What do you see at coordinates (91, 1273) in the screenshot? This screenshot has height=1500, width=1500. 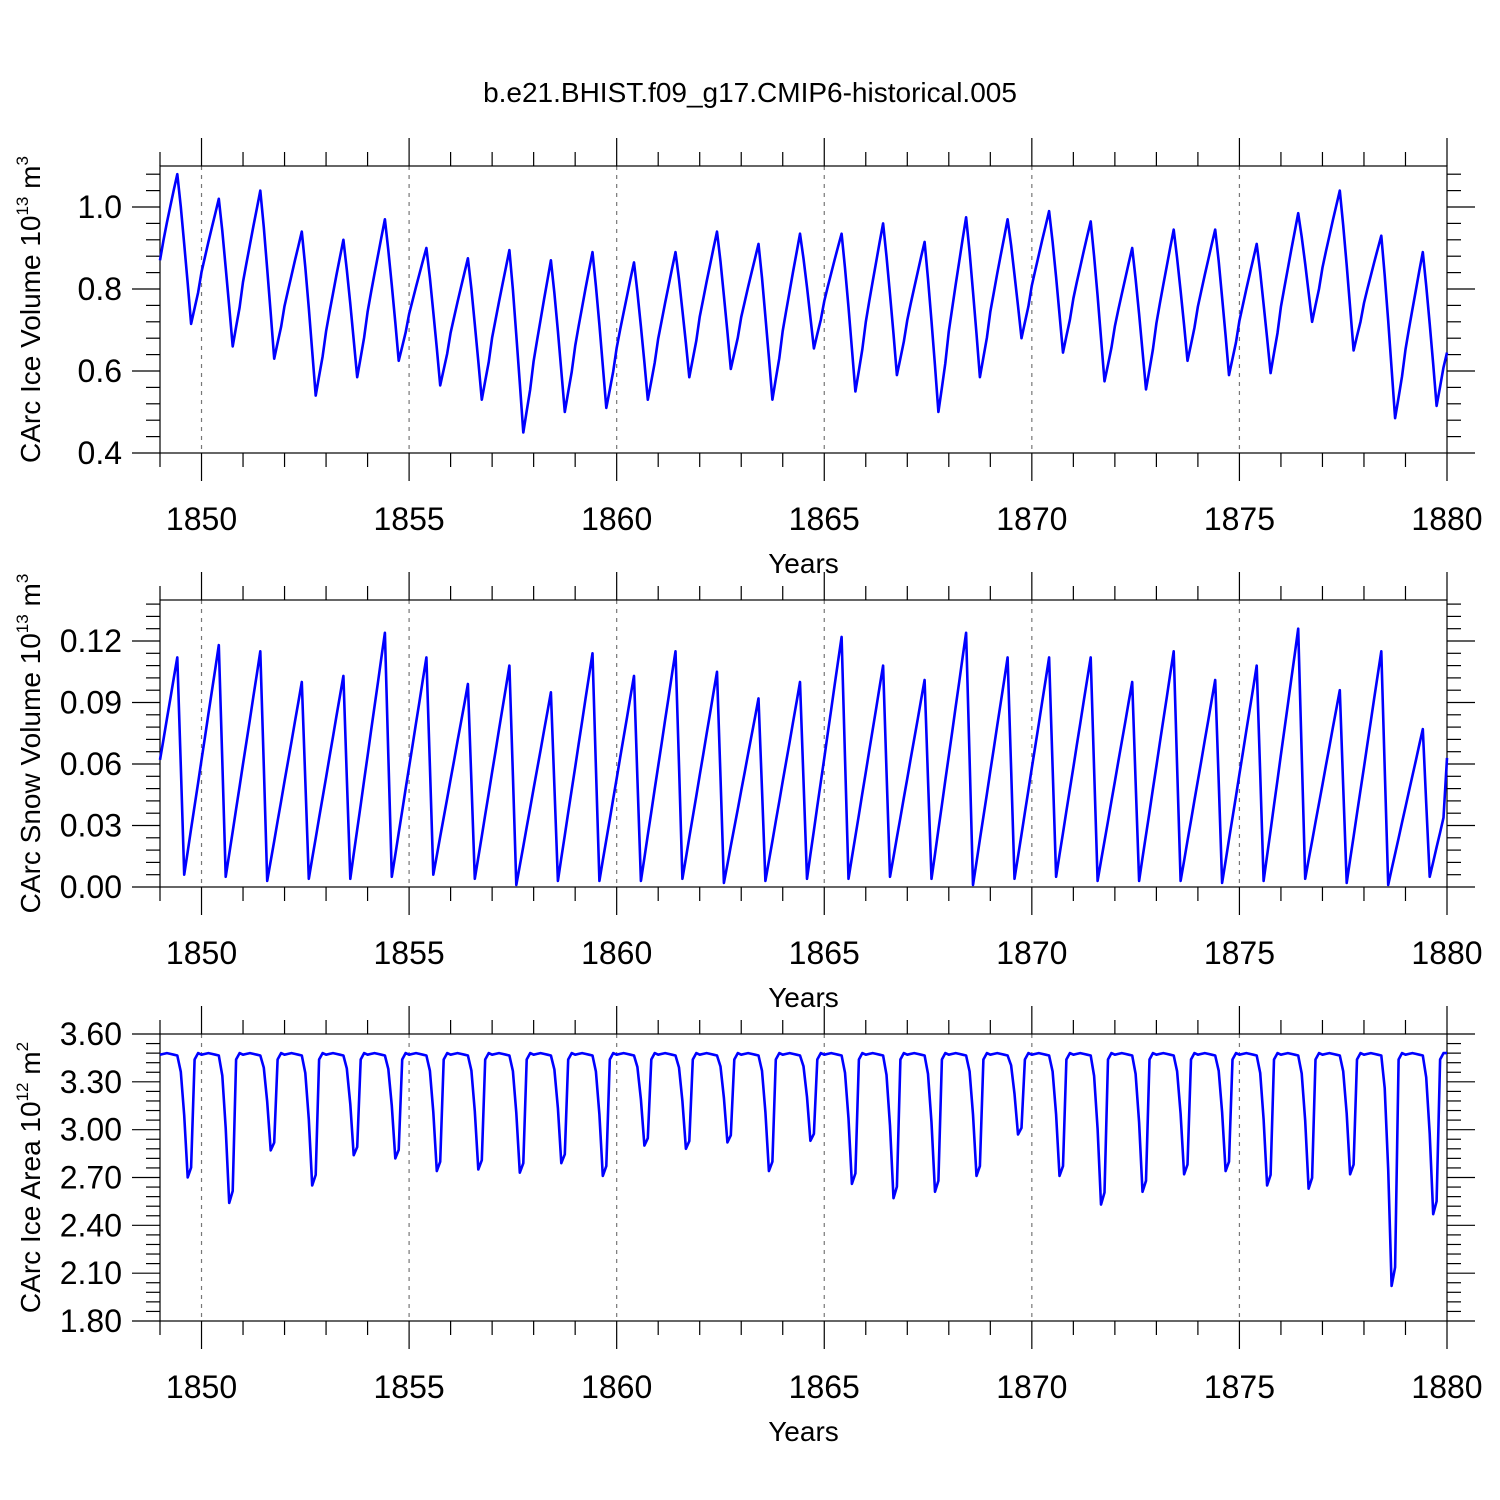 I see `y-tick-label: 2.10` at bounding box center [91, 1273].